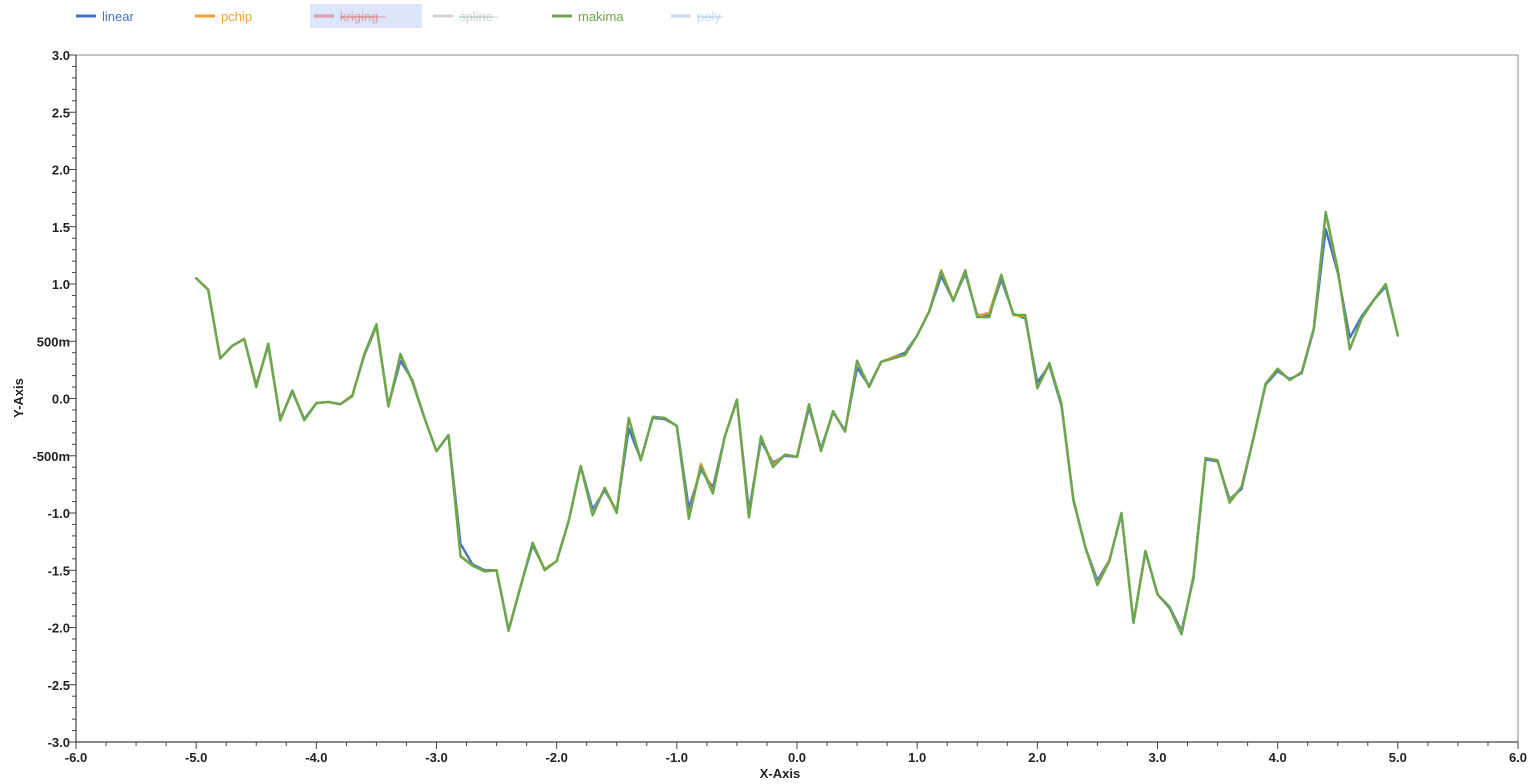  I want to click on y-tick-label: 0.0, so click(61, 399).